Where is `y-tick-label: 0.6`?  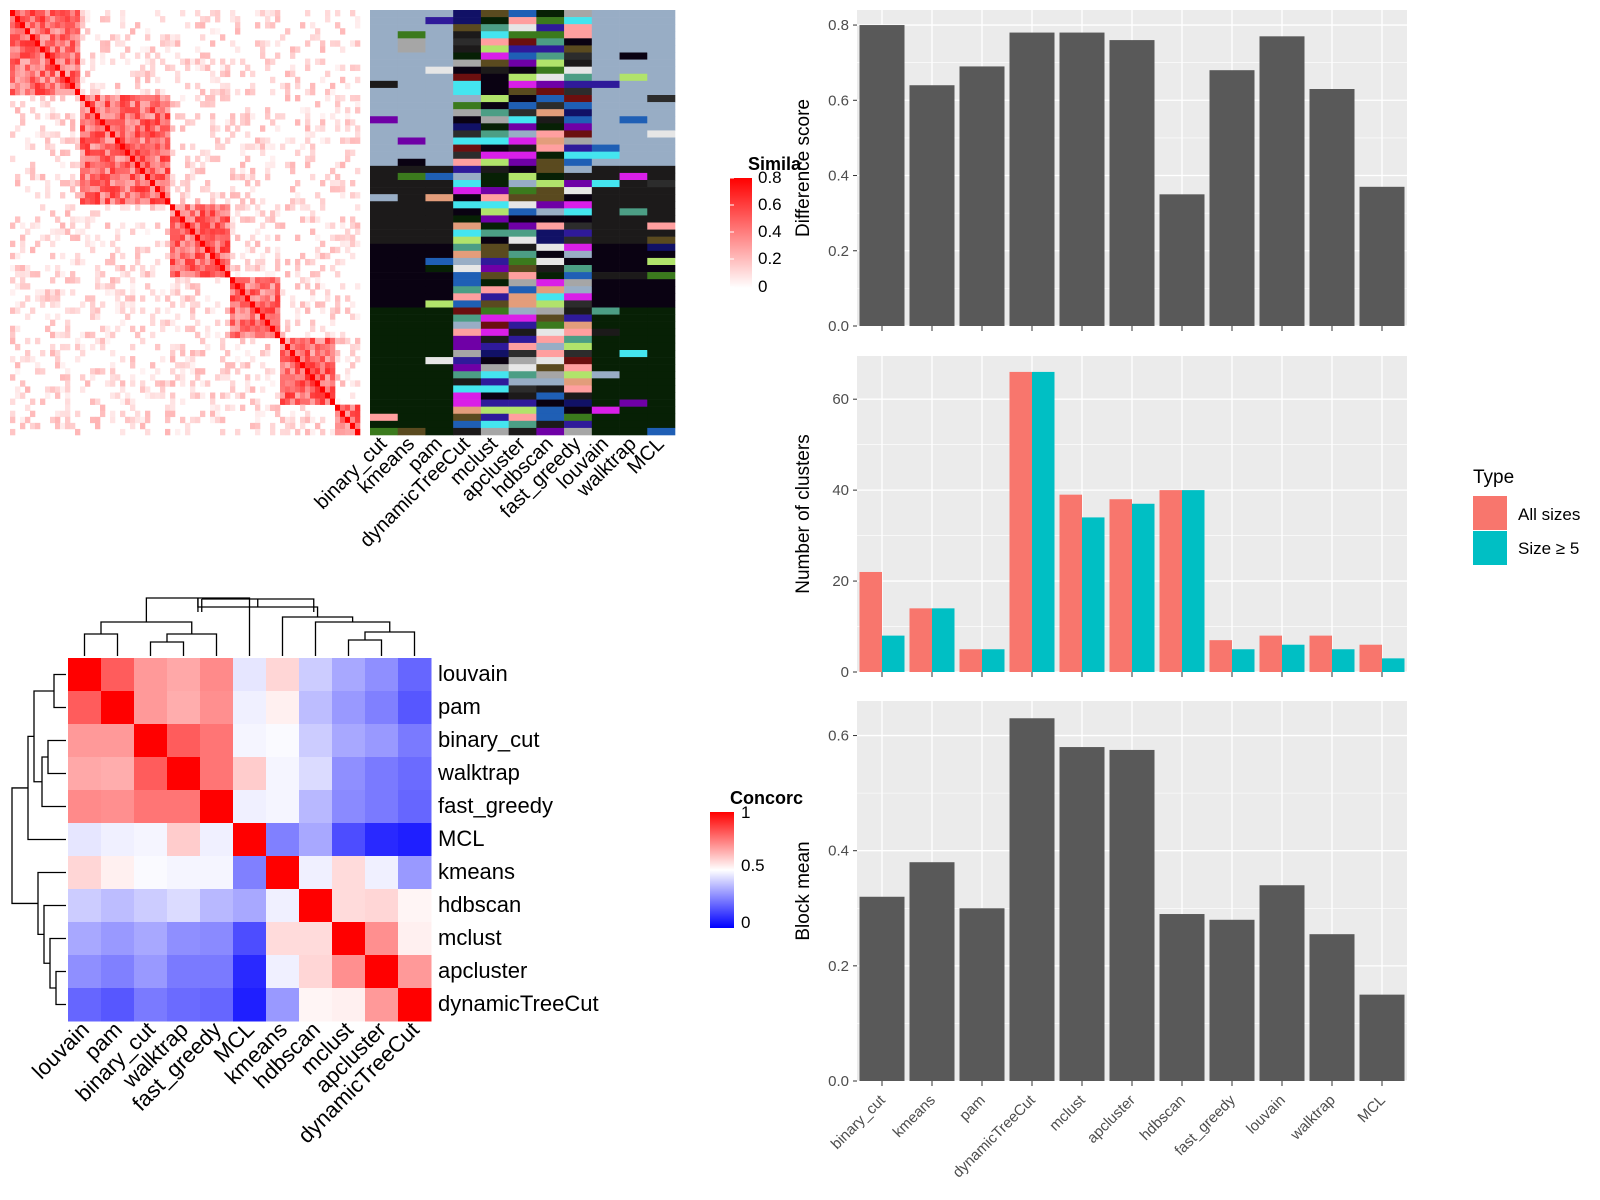
y-tick-label: 0.6 is located at coordinates (838, 100).